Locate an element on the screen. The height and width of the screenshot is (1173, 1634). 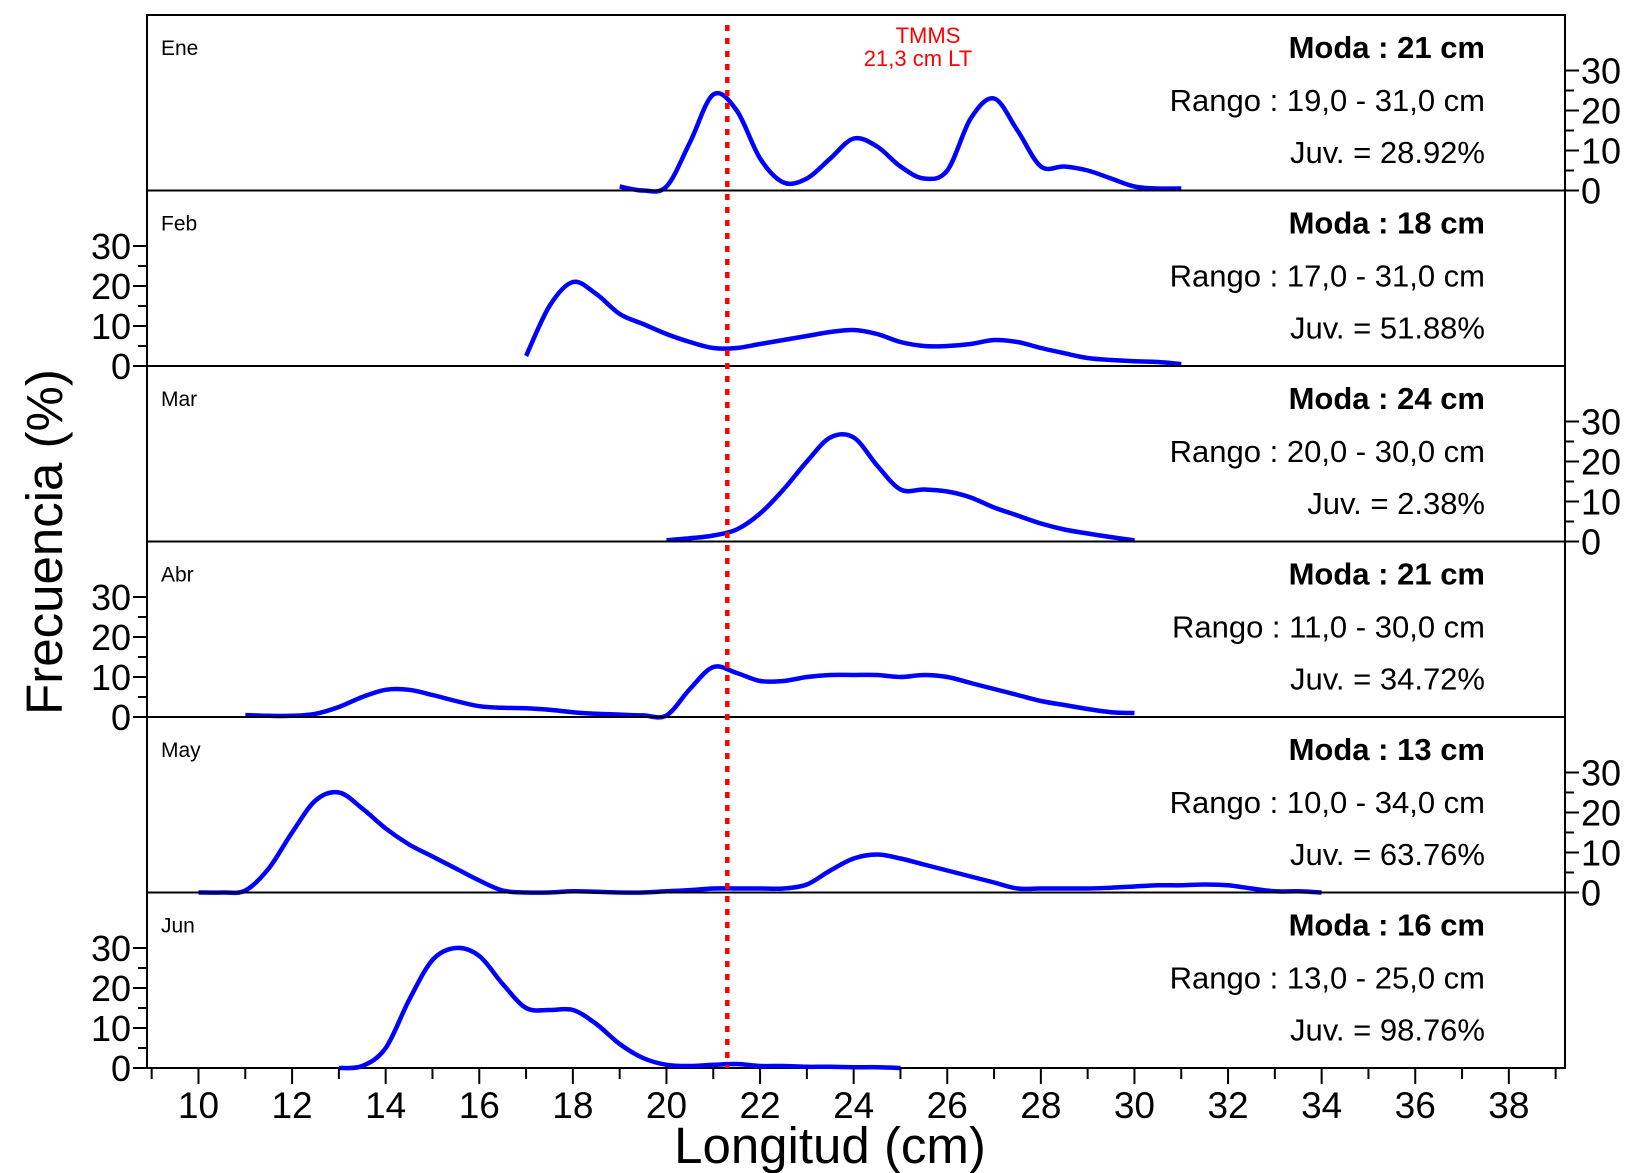
x-tick-label: 34 is located at coordinates (1321, 1105).